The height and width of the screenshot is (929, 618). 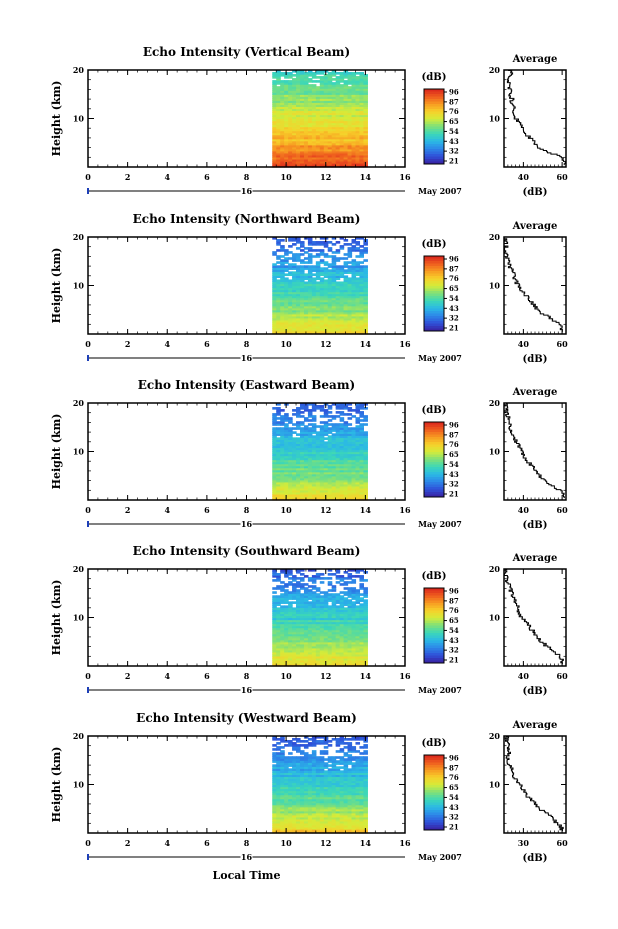 What do you see at coordinates (495, 70) in the screenshot?
I see `average-y-tick-label: 20` at bounding box center [495, 70].